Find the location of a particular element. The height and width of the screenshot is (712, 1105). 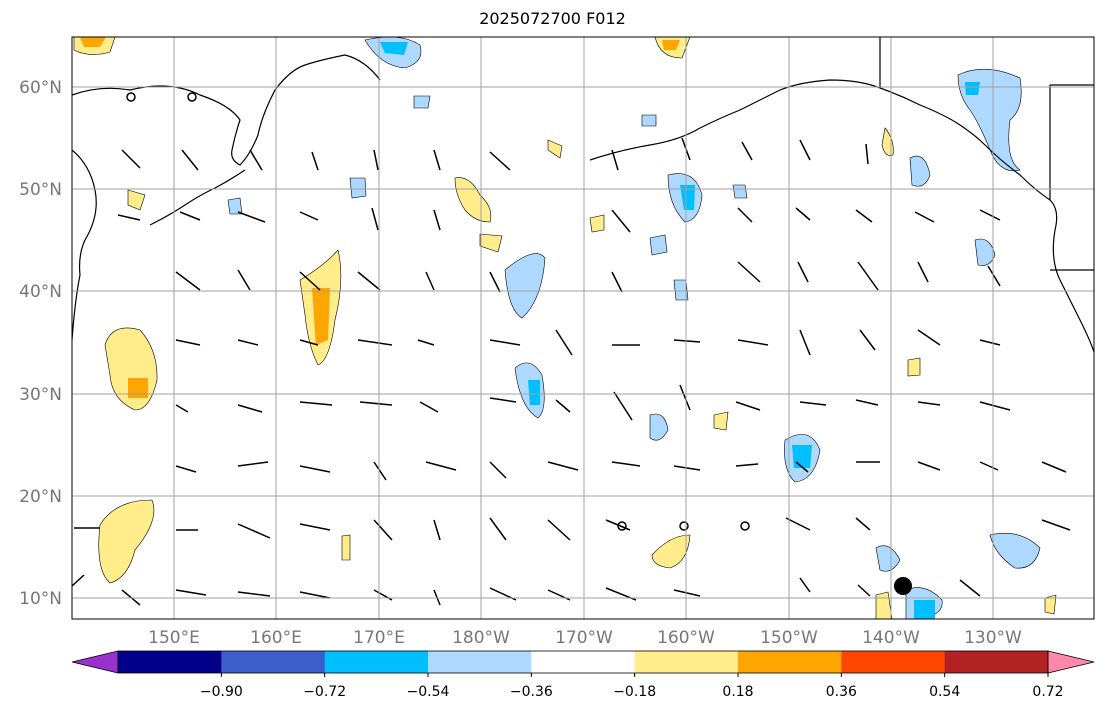

lat-label: 40°N is located at coordinates (40, 292).